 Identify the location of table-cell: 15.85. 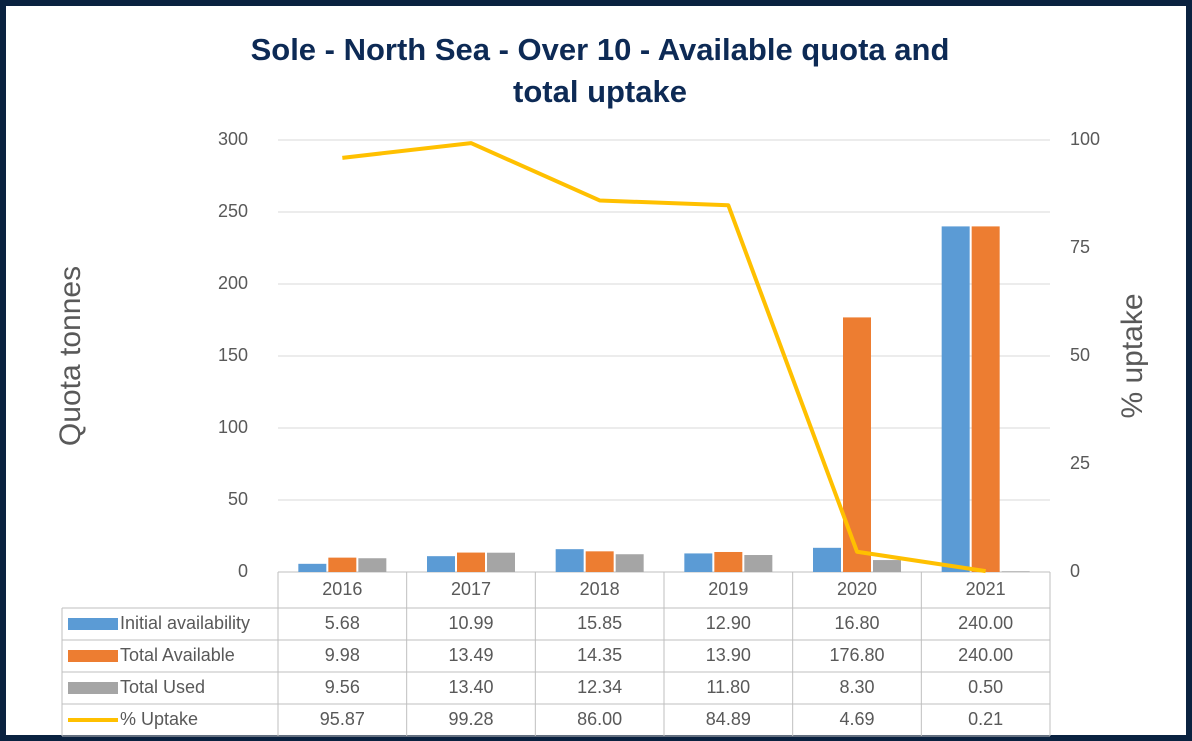
(599, 623).